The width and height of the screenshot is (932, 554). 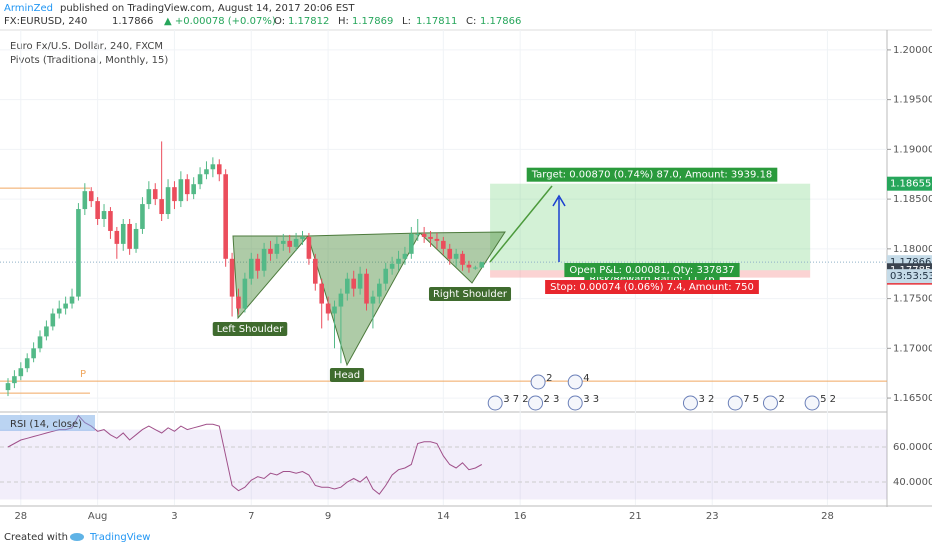 What do you see at coordinates (406, 21) in the screenshot?
I see `header-text: L:` at bounding box center [406, 21].